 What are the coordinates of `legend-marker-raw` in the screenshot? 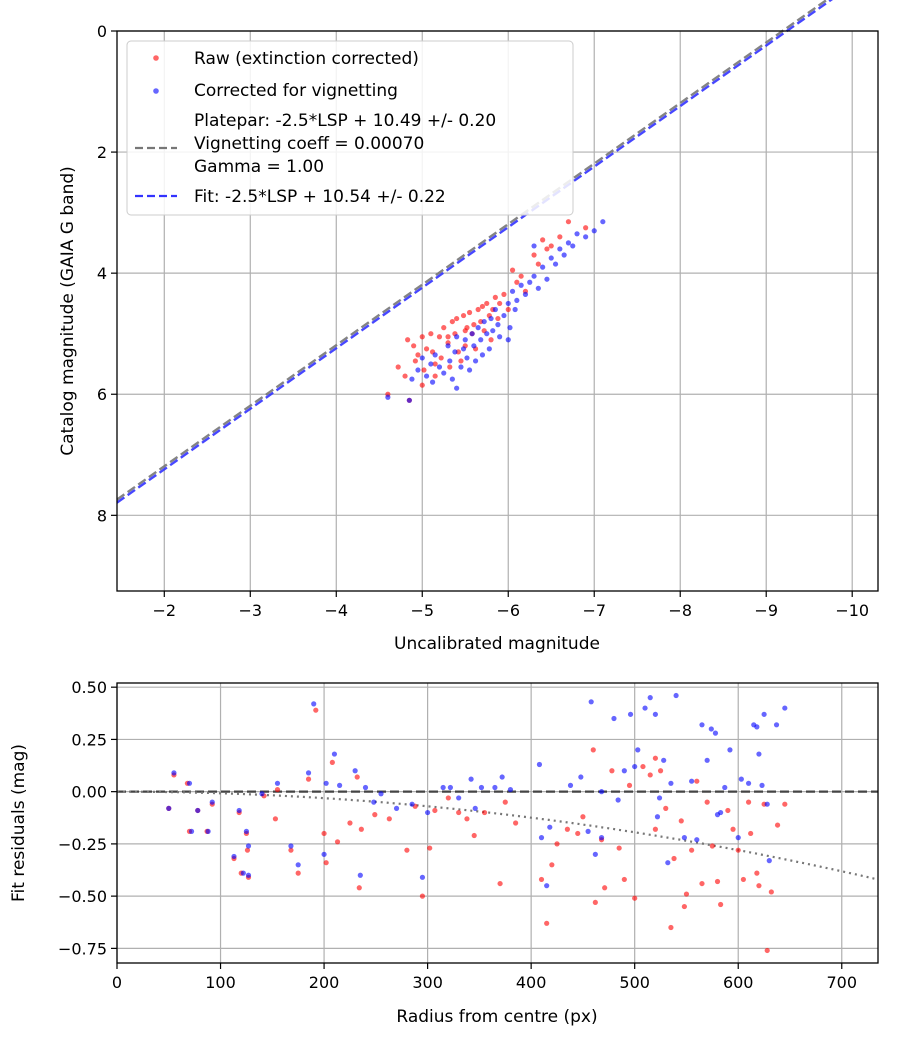 It's located at (156, 58).